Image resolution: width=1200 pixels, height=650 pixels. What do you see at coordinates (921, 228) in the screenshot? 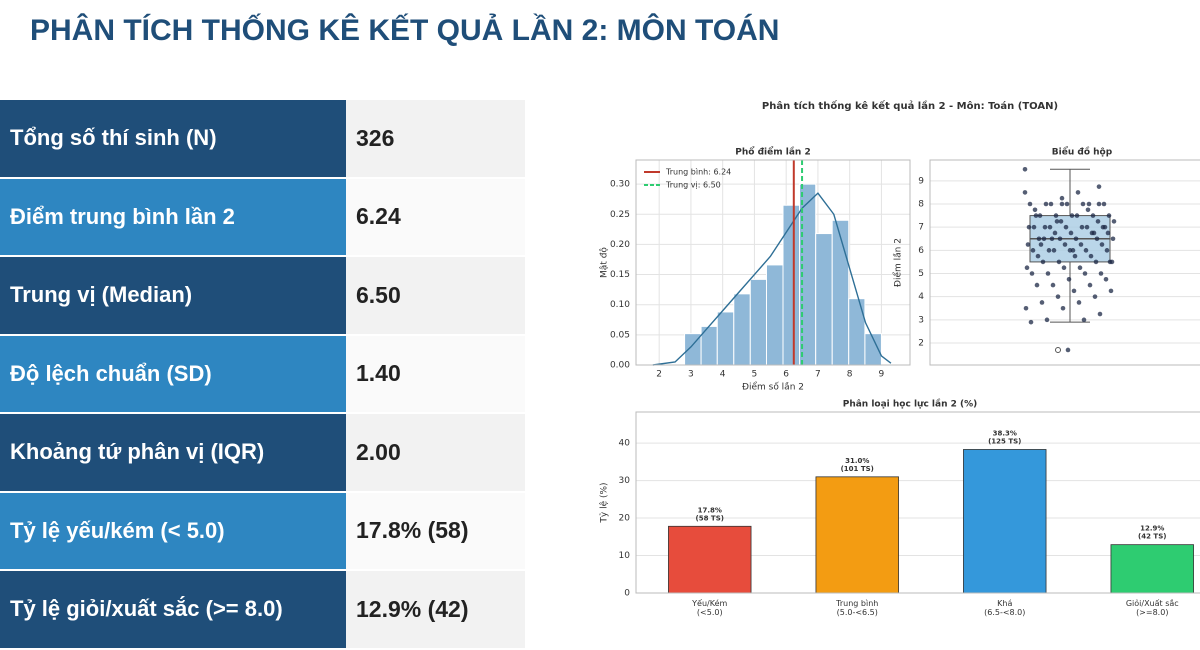
I see `y-tick-label: 7` at bounding box center [921, 228].